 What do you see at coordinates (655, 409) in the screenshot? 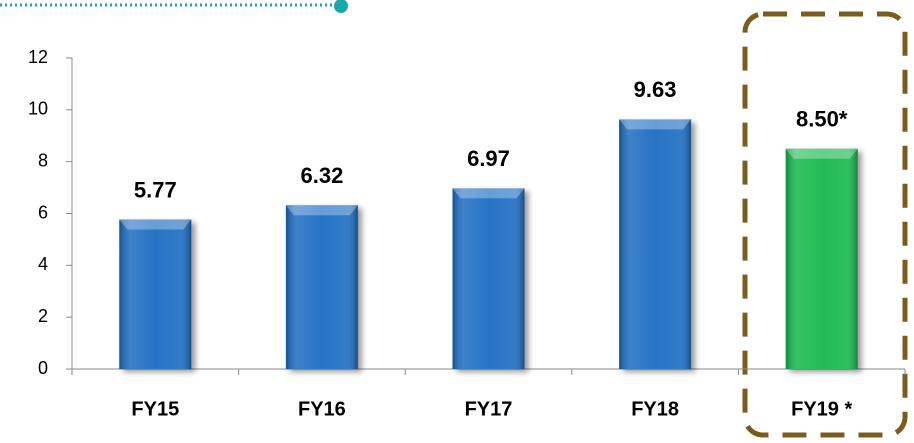
I see `x-tick-label: FY18` at bounding box center [655, 409].